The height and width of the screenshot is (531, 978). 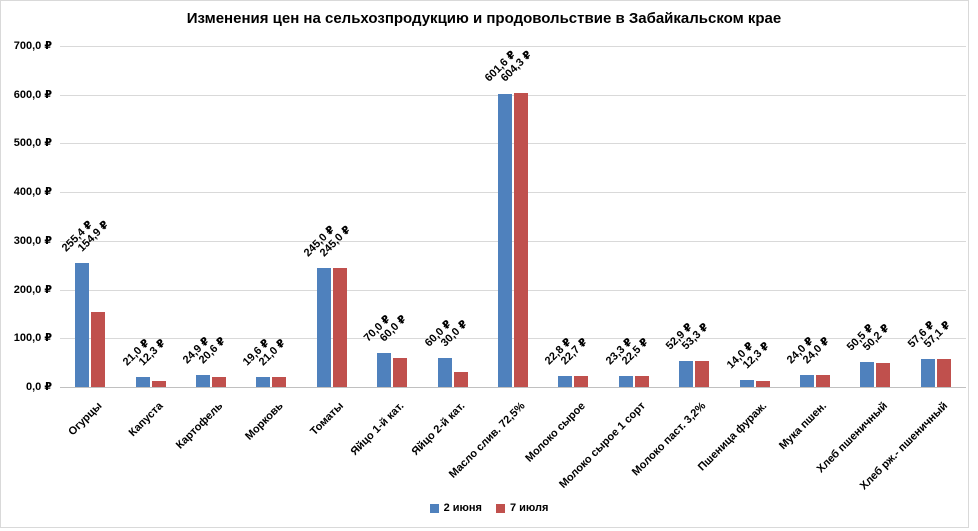 I want to click on y-axis-tick-label: 0,0 ₽, so click(x=38, y=387).